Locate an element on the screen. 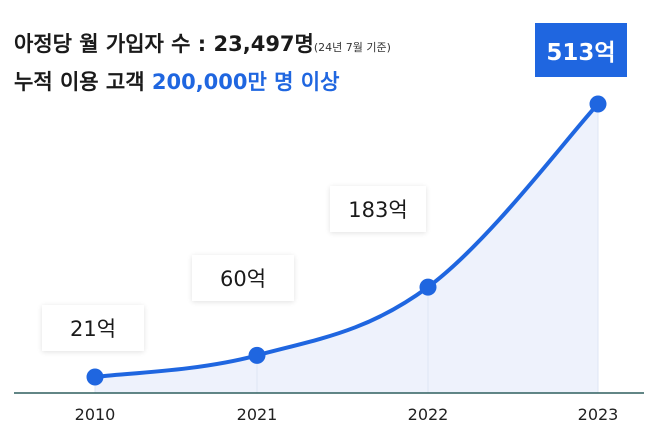 This screenshot has width=658, height=444. x-tick-2010: 2010 is located at coordinates (95, 414).